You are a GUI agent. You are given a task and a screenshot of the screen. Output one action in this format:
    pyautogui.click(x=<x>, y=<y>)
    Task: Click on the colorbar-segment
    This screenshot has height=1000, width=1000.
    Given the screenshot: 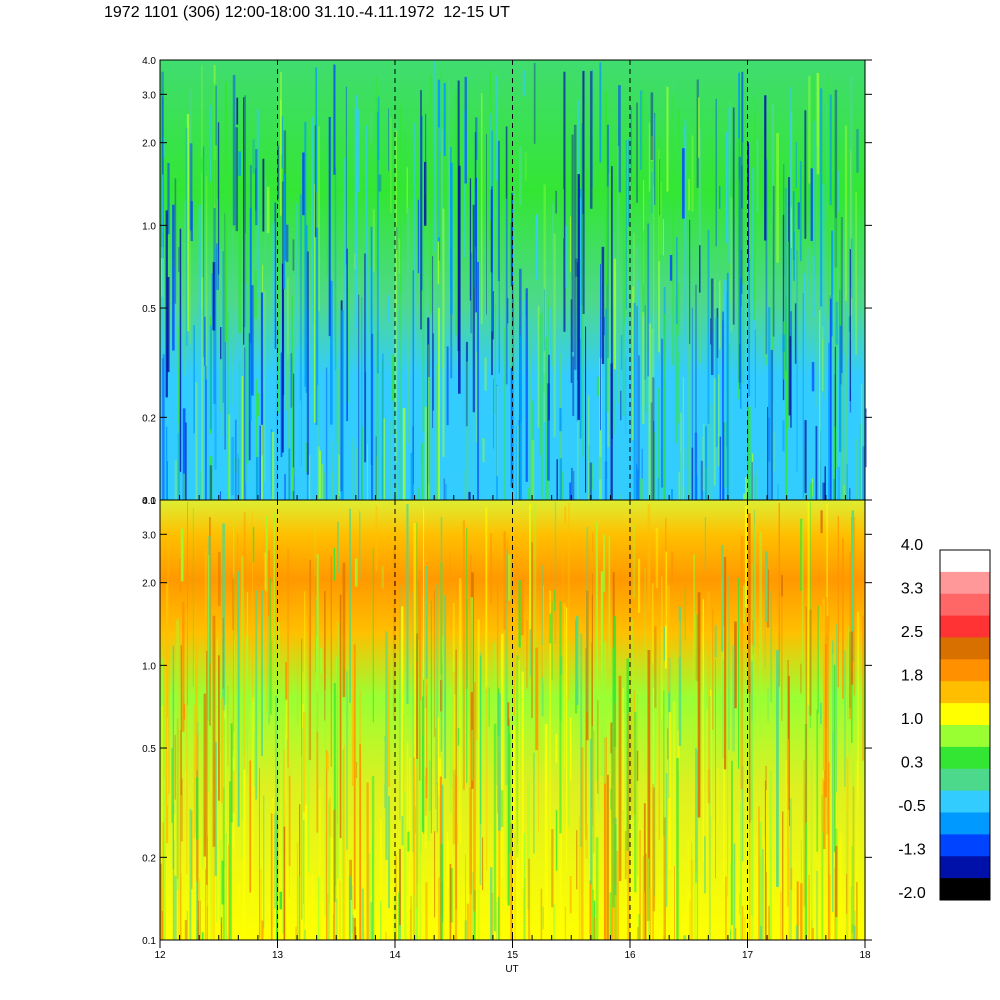 What is the action you would take?
    pyautogui.click(x=965, y=823)
    